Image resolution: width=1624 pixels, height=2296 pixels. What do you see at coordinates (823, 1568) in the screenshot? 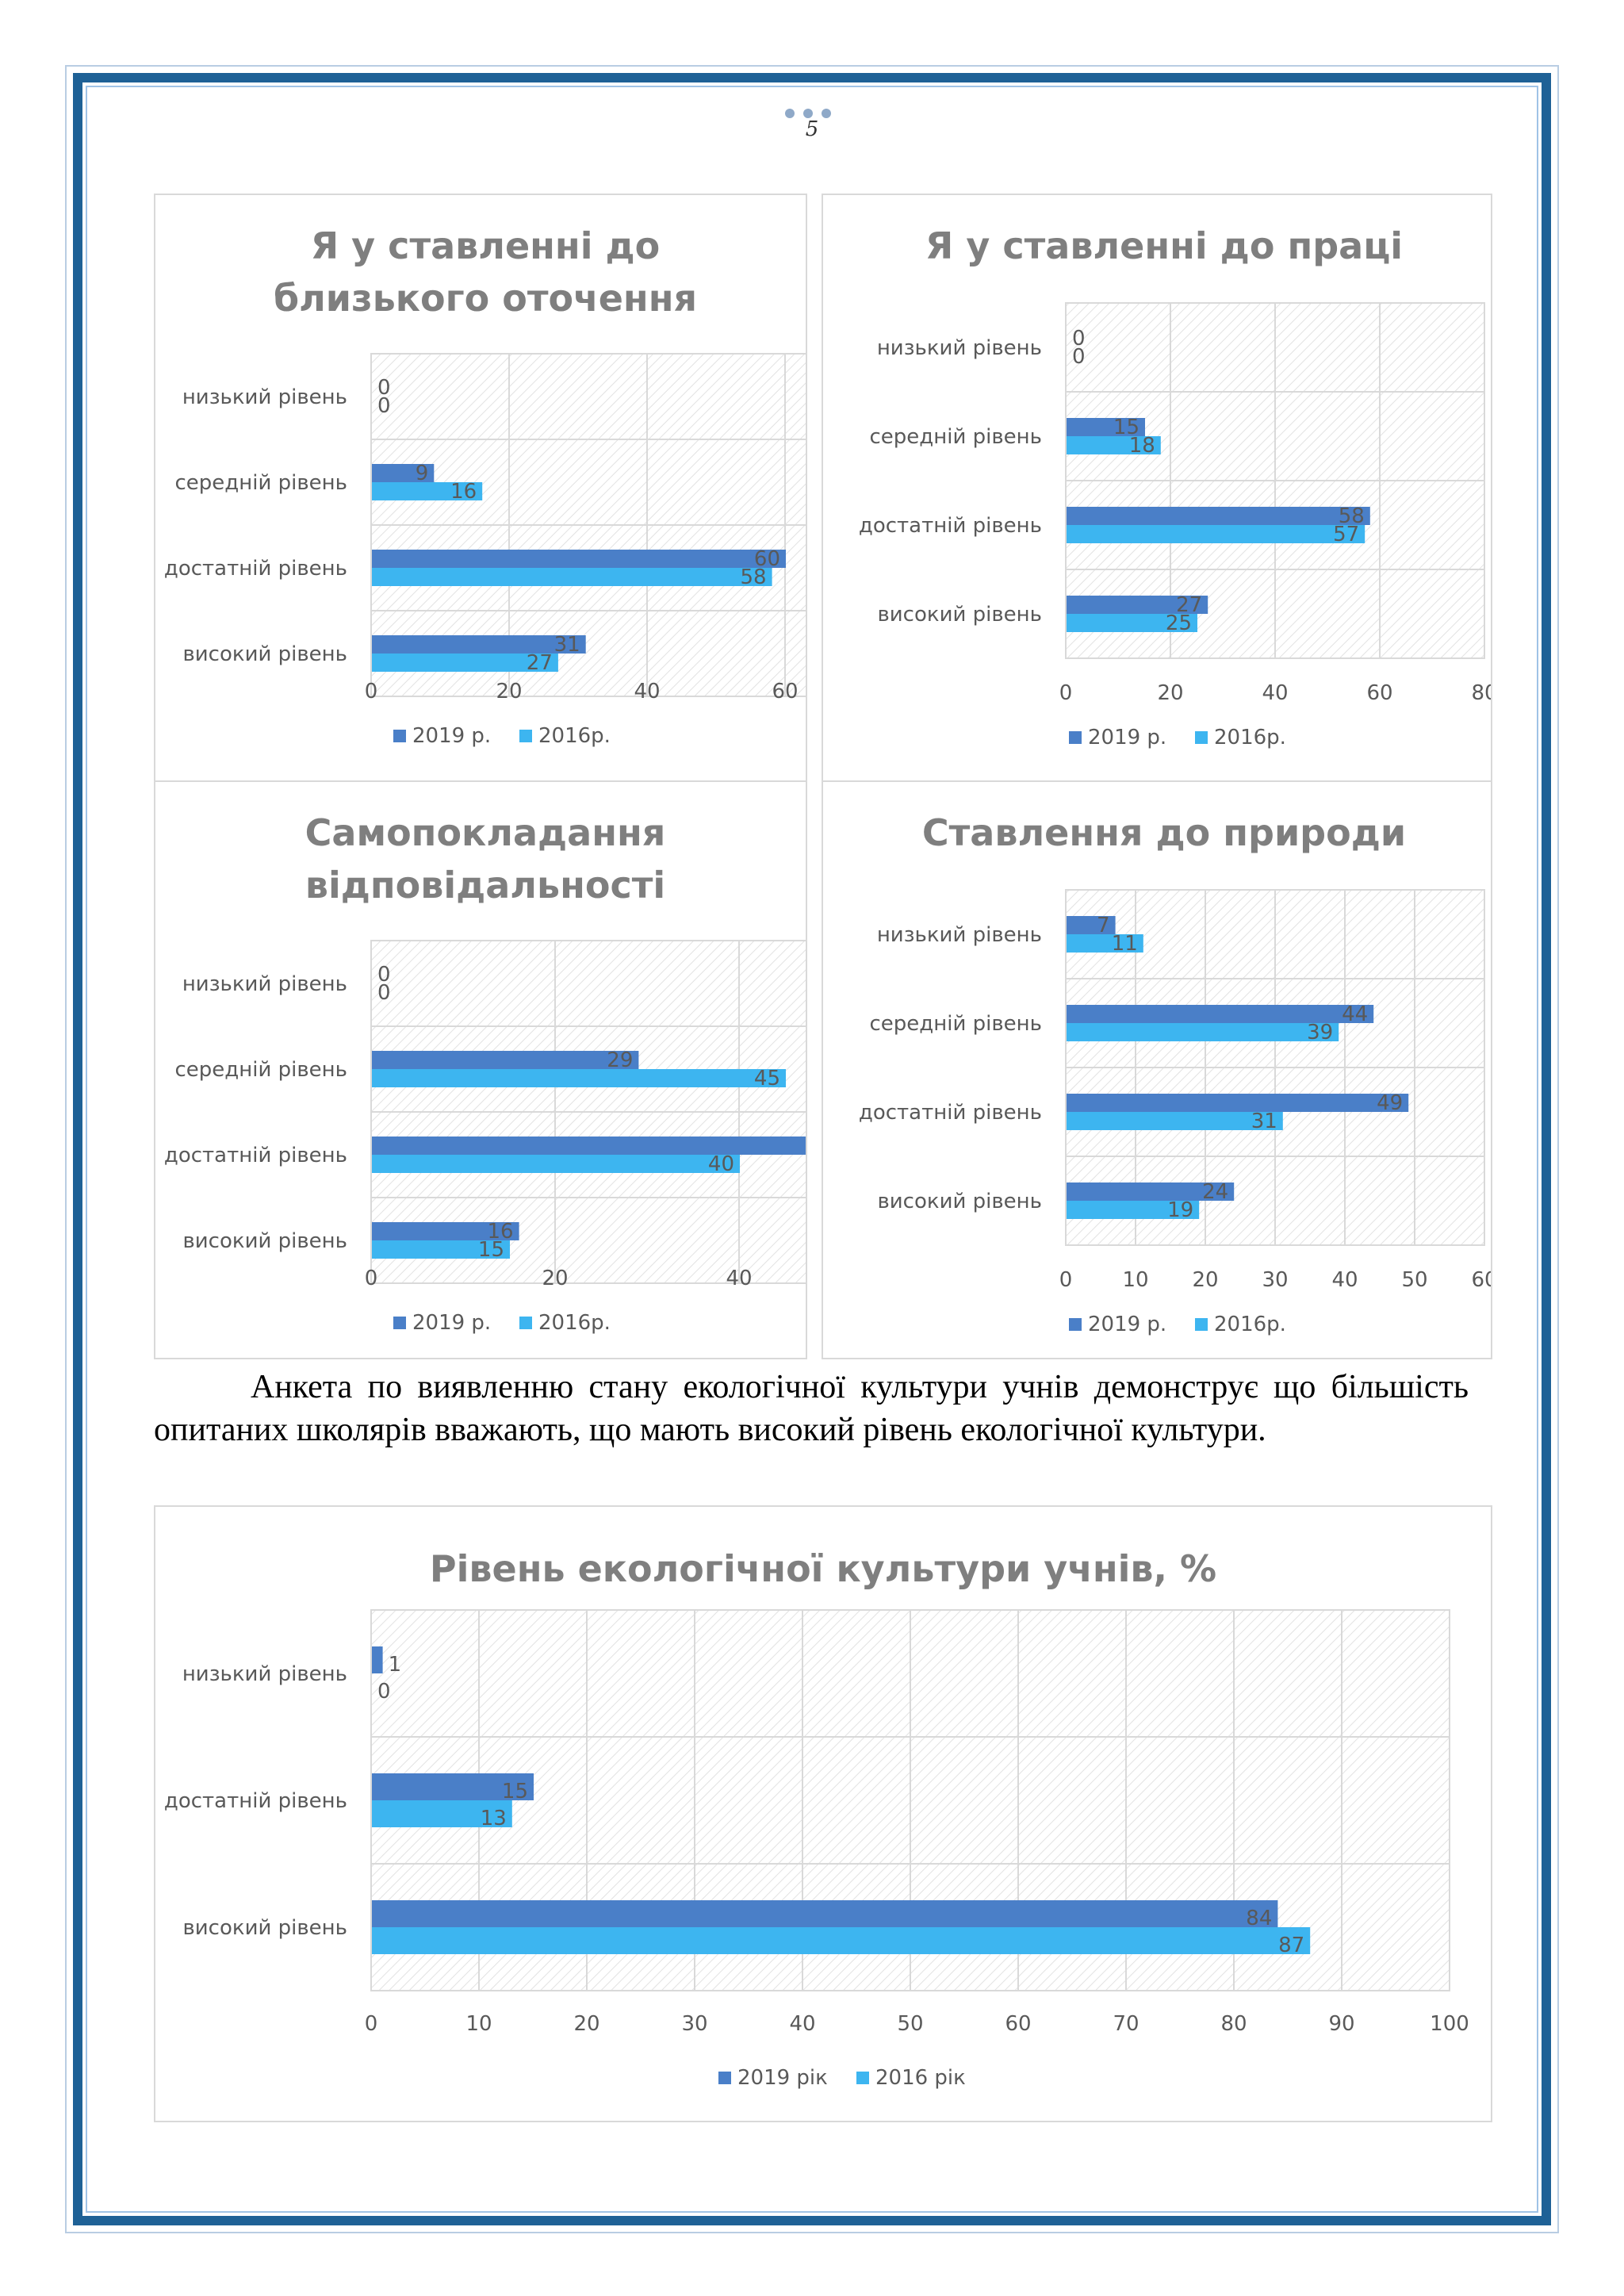
I see `chart-title: Рівень екологічної культури учнів, %` at bounding box center [823, 1568].